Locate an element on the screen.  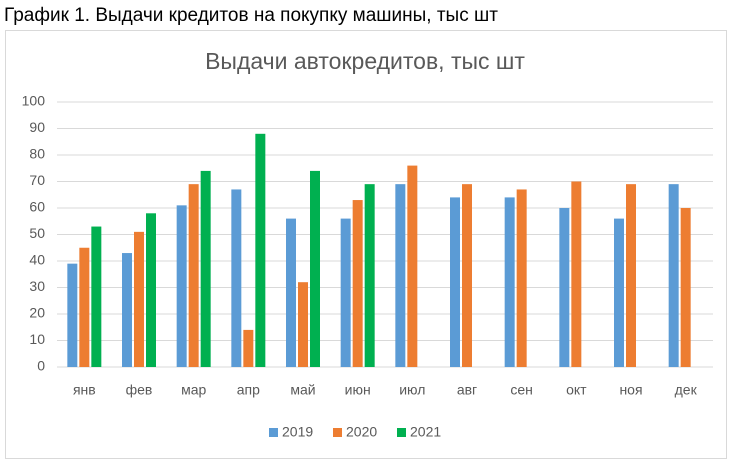
x-tick-label: сен is located at coordinates (521, 390).